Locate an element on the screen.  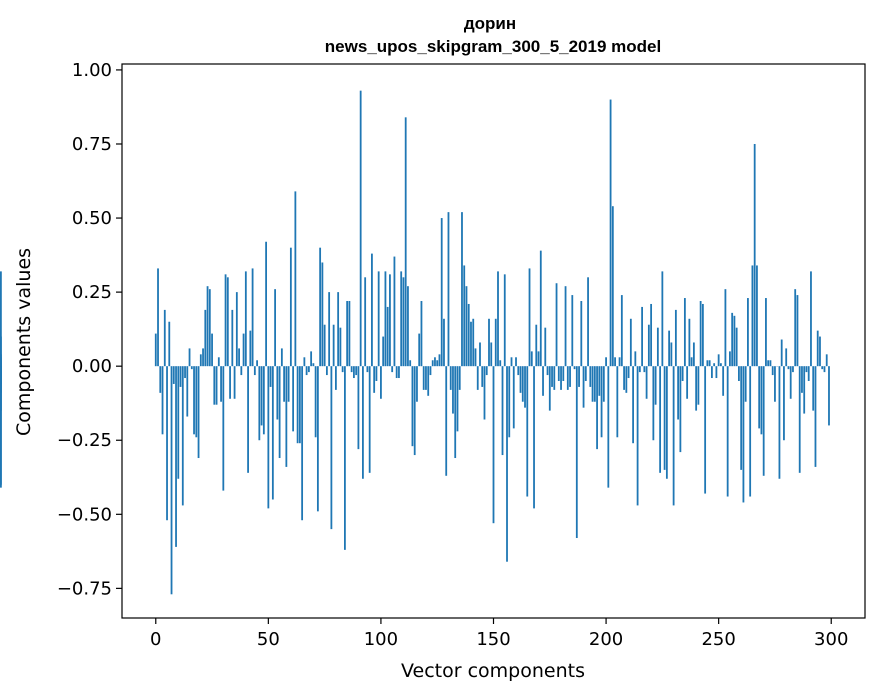
y-tick-label: 0.50 is located at coordinates (92, 218).